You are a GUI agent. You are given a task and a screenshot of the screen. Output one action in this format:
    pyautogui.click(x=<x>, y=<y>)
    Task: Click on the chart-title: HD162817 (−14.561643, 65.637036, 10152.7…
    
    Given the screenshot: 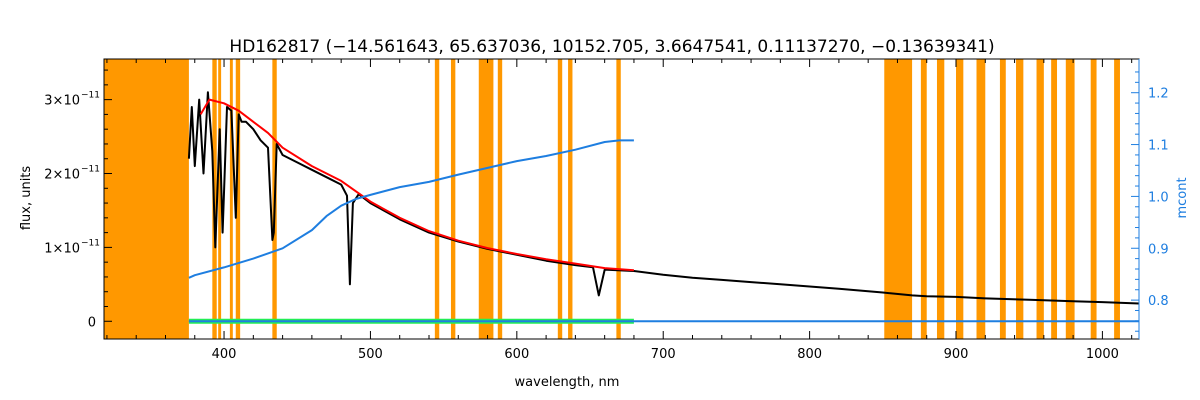 What is the action you would take?
    pyautogui.click(x=611, y=47)
    